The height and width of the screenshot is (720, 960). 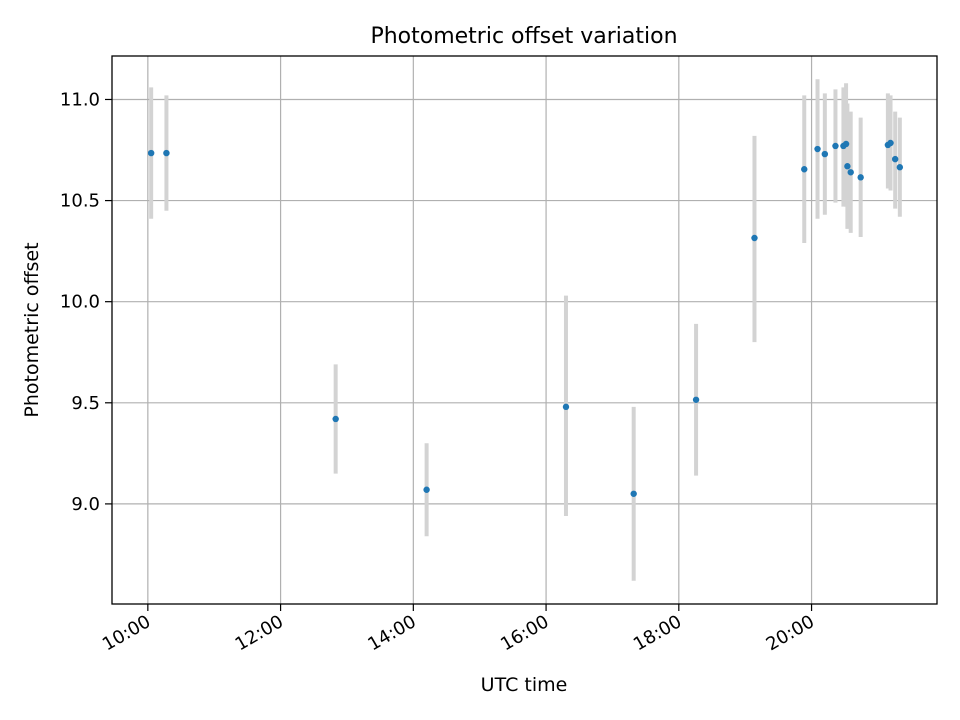 What do you see at coordinates (85, 403) in the screenshot?
I see `y-tick-label: 9.5` at bounding box center [85, 403].